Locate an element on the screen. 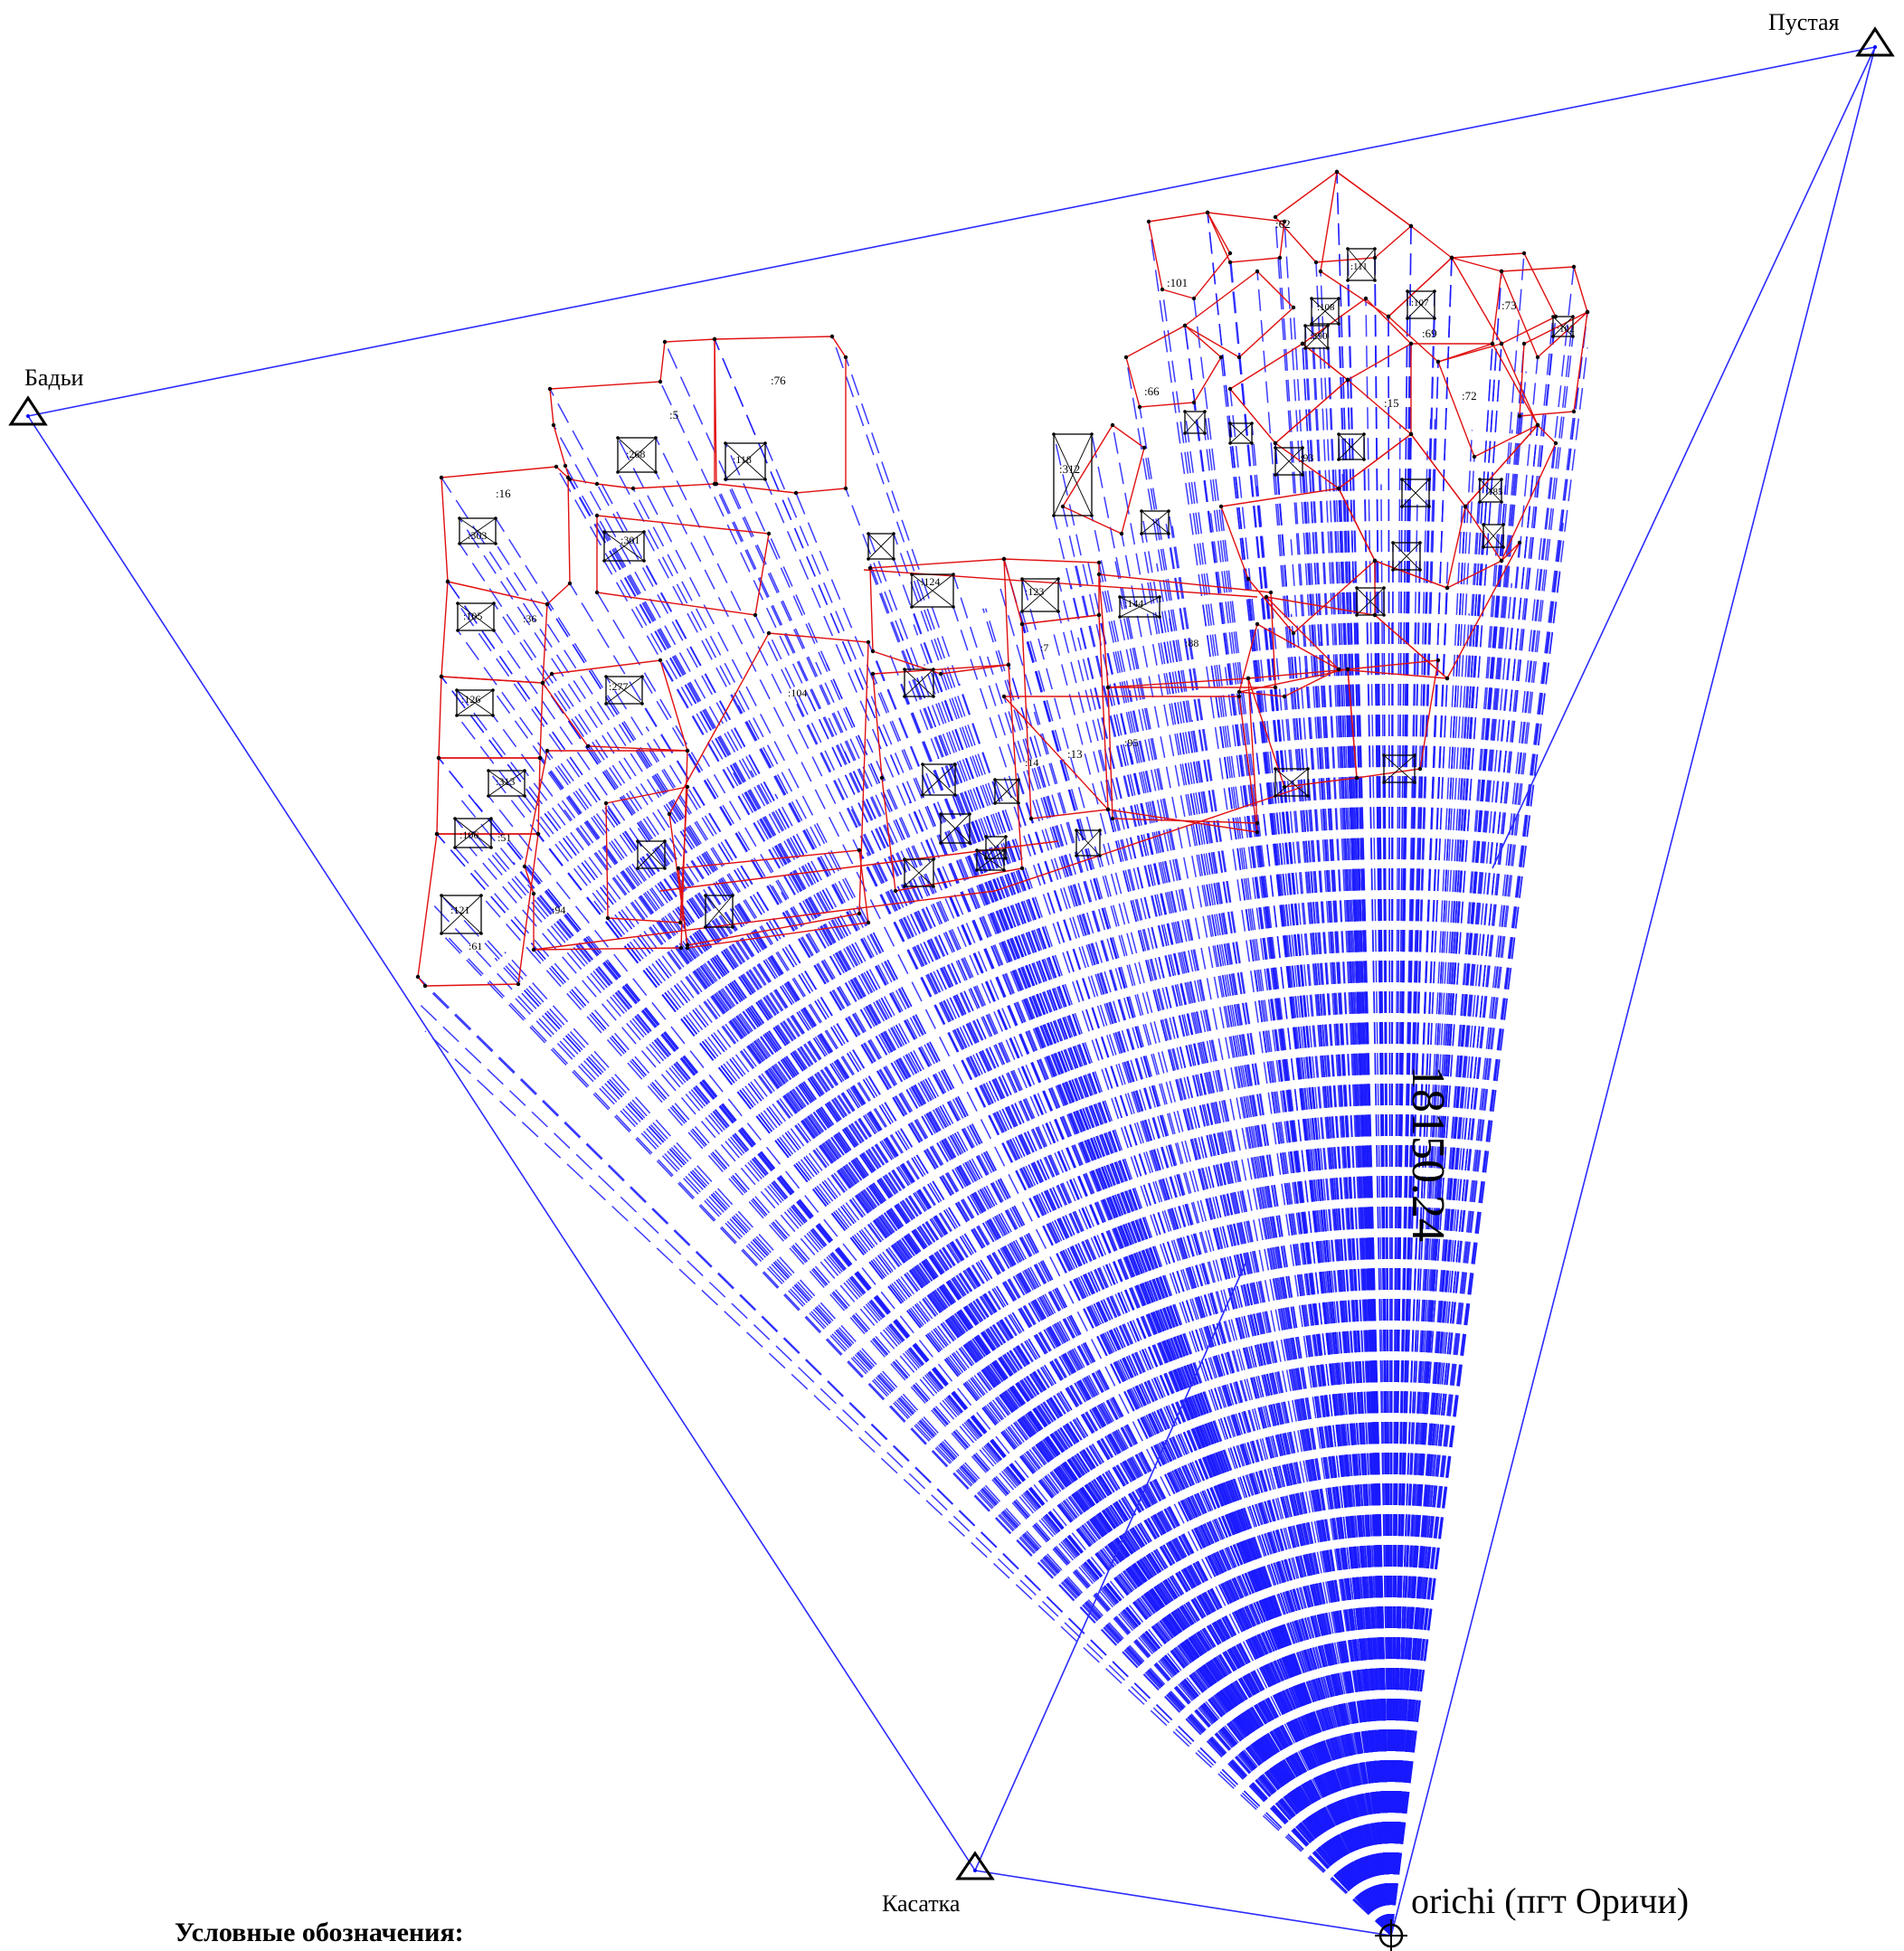 The height and width of the screenshot is (1951, 1904). parcel-label: :94 is located at coordinates (558, 910).